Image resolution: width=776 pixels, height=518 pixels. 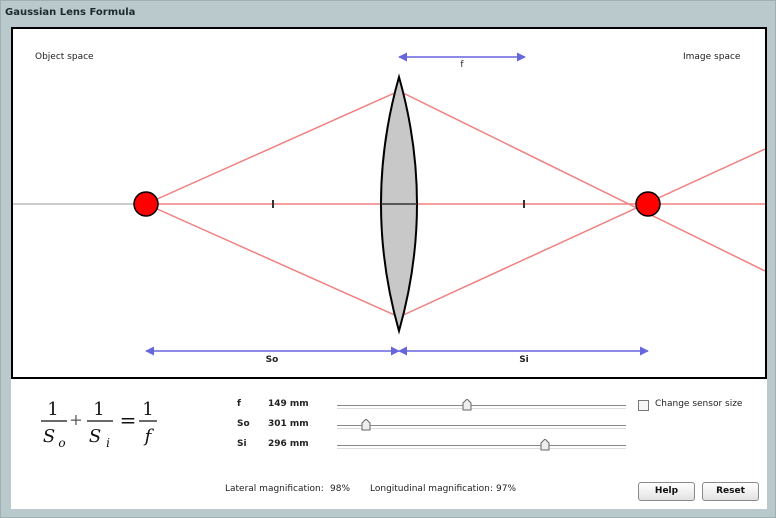 What do you see at coordinates (52, 409) in the screenshot?
I see `formula-num-1: 1` at bounding box center [52, 409].